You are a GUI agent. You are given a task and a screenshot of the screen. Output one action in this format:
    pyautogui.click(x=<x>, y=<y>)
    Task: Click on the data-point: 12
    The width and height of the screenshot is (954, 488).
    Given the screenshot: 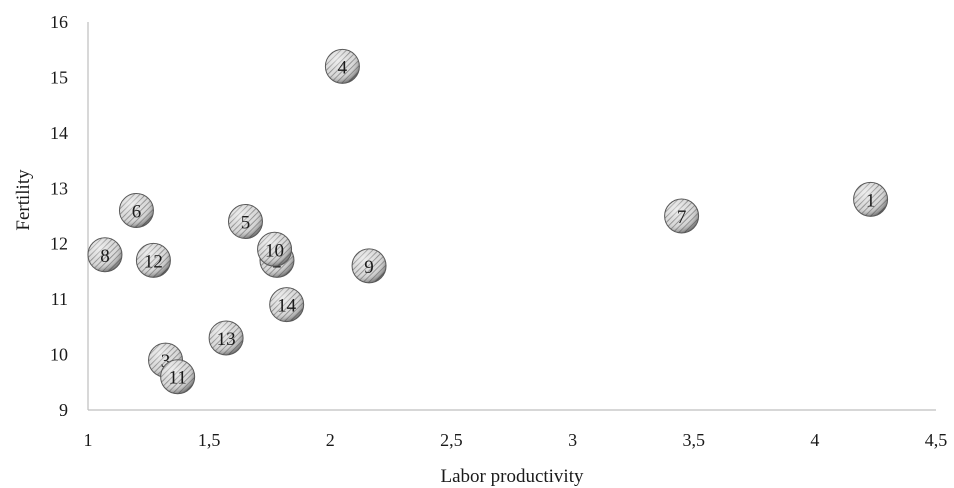 What is the action you would take?
    pyautogui.click(x=153, y=260)
    